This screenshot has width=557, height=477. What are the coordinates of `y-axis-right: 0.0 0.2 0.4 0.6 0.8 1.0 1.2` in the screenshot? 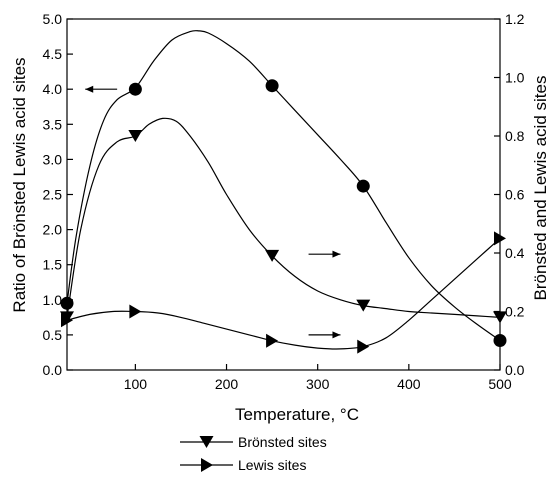 It's located at (509, 194).